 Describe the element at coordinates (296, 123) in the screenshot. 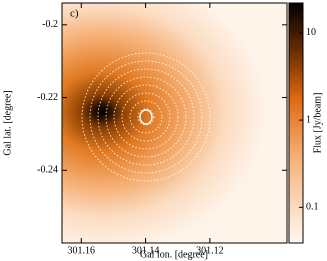

I see `colorbar` at that location.